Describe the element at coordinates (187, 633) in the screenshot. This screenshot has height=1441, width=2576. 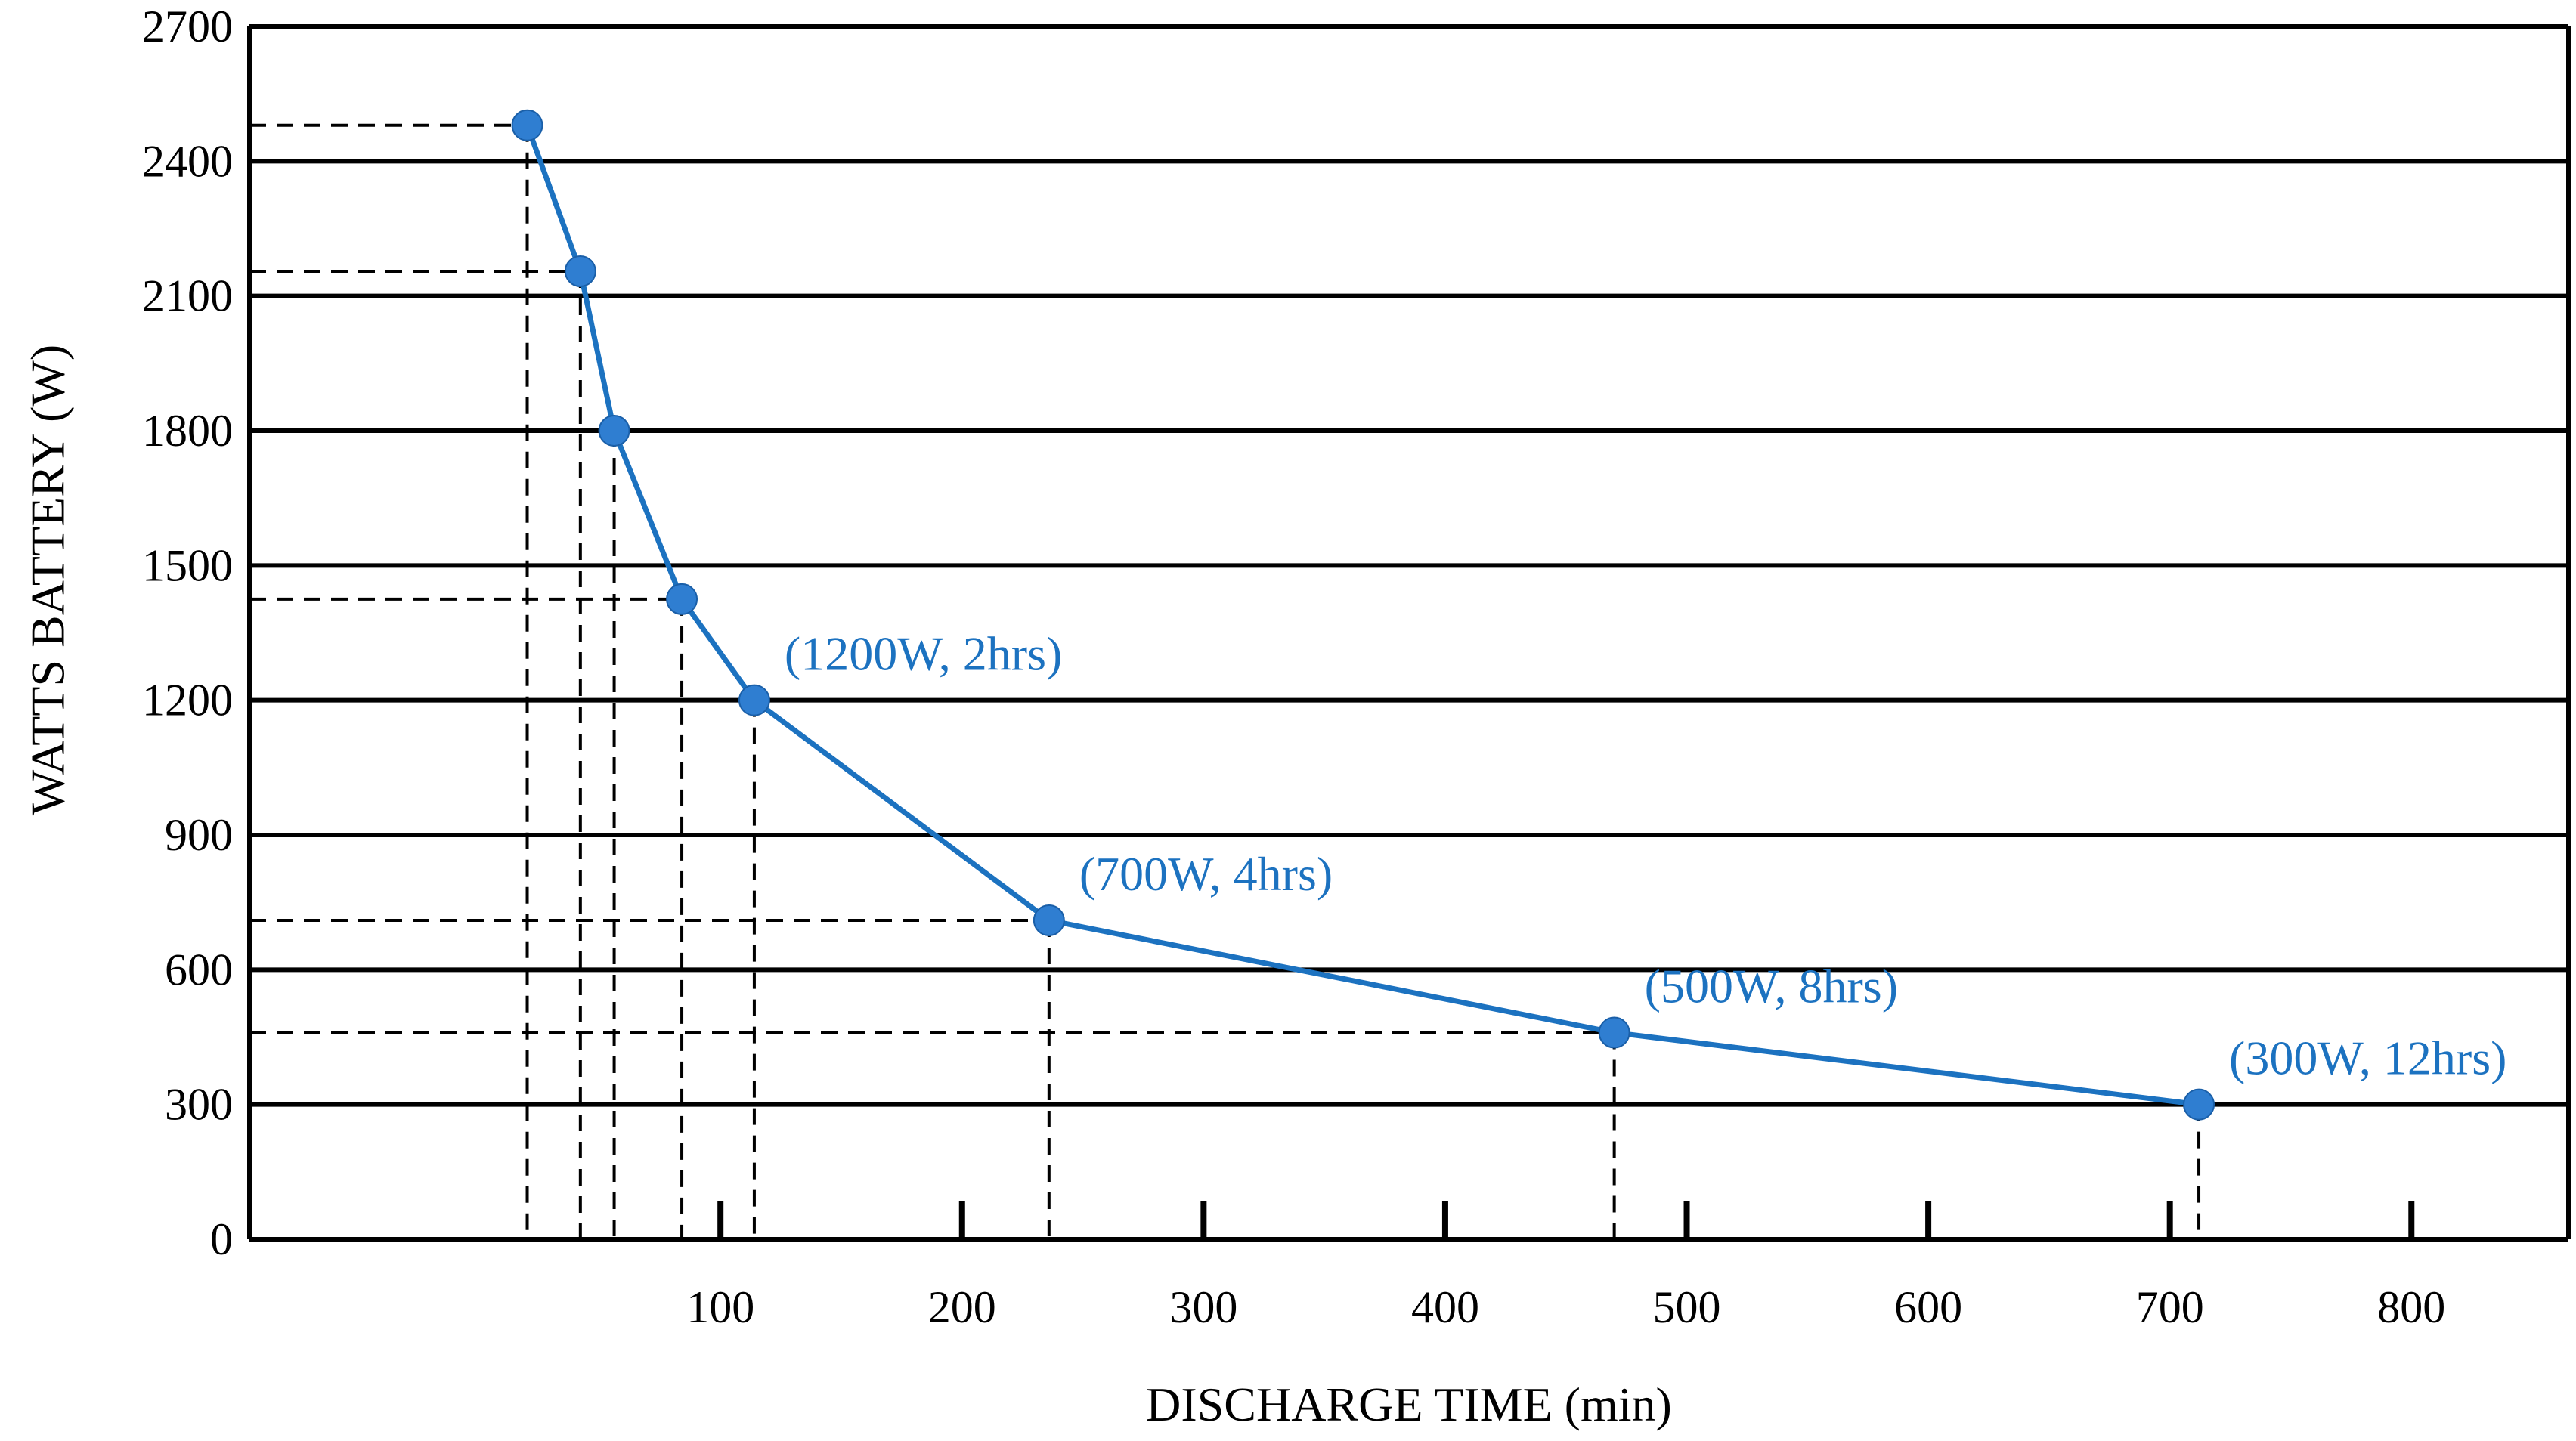
I see `y-tick-labels: 0 300 600 900 1200 1500 1800 2100 2400 2700` at that location.